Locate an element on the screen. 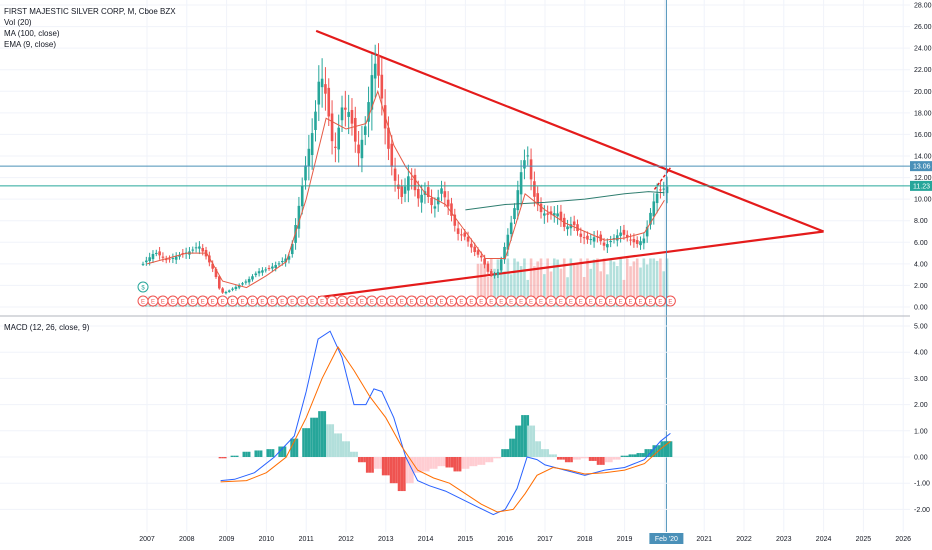  signal-line is located at coordinates (445, 429).